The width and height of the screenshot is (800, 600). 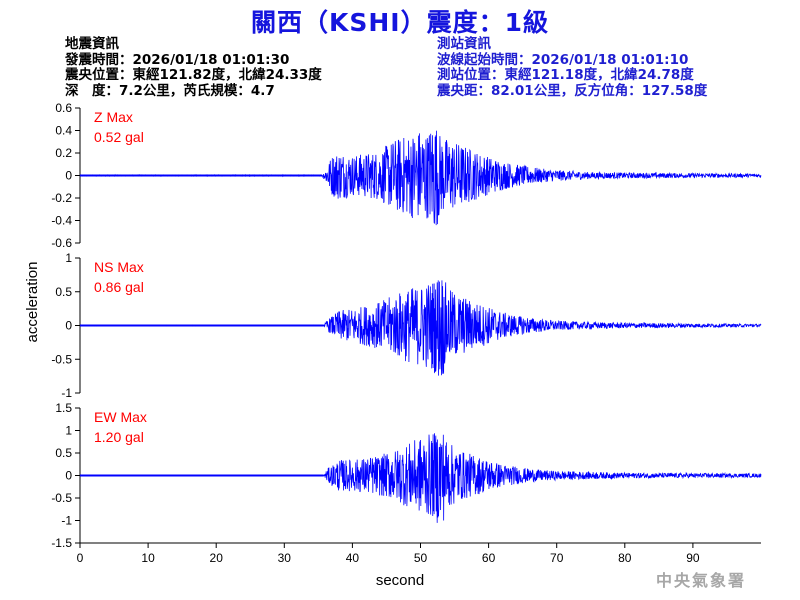 I want to click on y-tick-label-ns: 0.5, so click(x=63, y=292).